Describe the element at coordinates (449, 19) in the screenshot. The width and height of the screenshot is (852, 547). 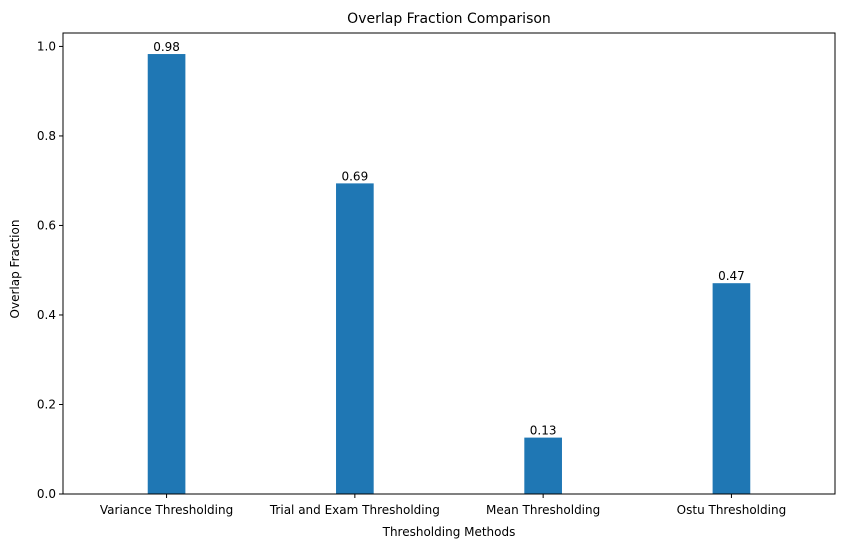
I see `chart-title: Overlap Fraction Comparison` at that location.